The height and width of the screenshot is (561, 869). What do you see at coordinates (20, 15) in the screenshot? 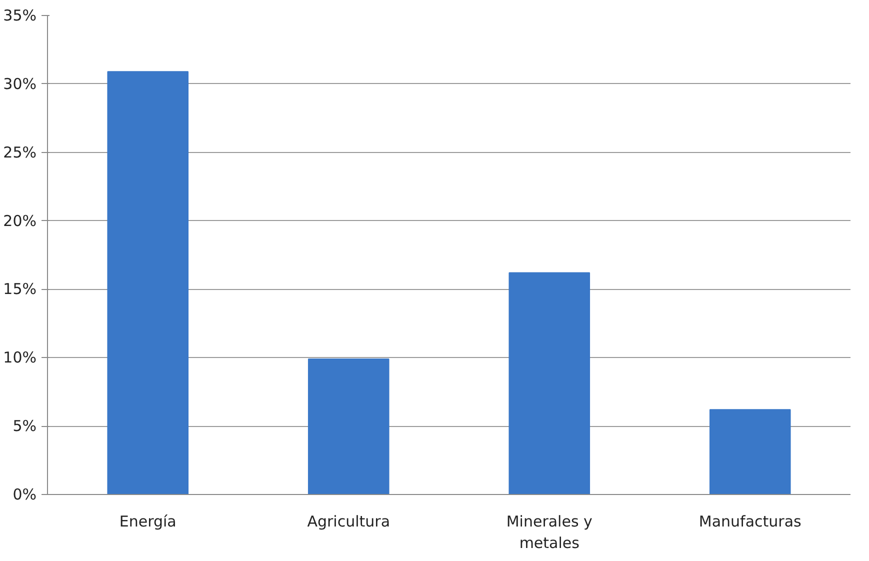
I see `y-tick-label: 35%` at bounding box center [20, 15].